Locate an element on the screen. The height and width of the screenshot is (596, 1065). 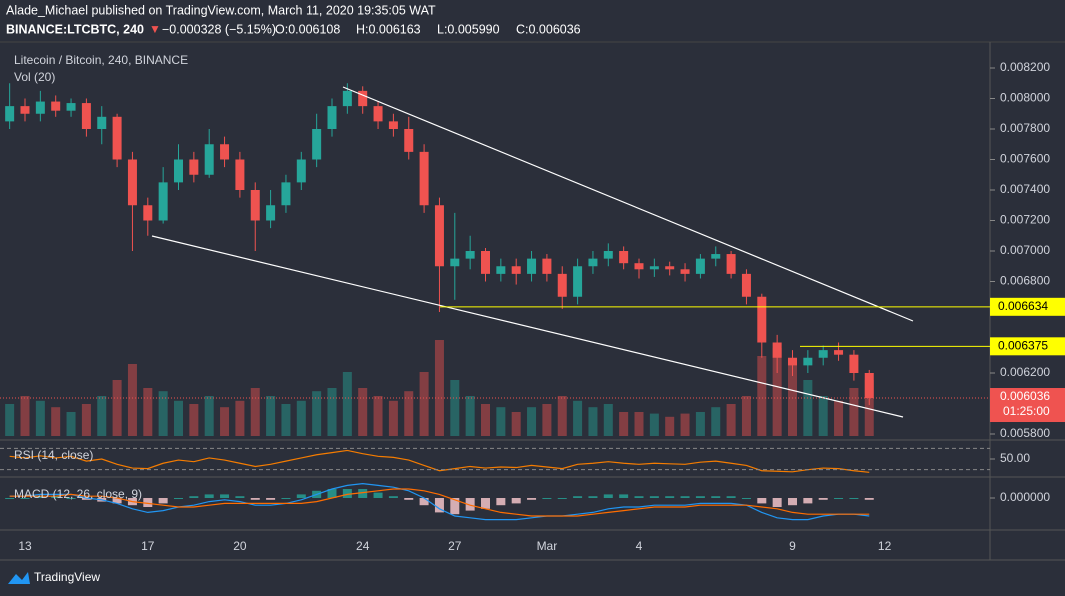
x-tick-label: 13 is located at coordinates (25, 546).